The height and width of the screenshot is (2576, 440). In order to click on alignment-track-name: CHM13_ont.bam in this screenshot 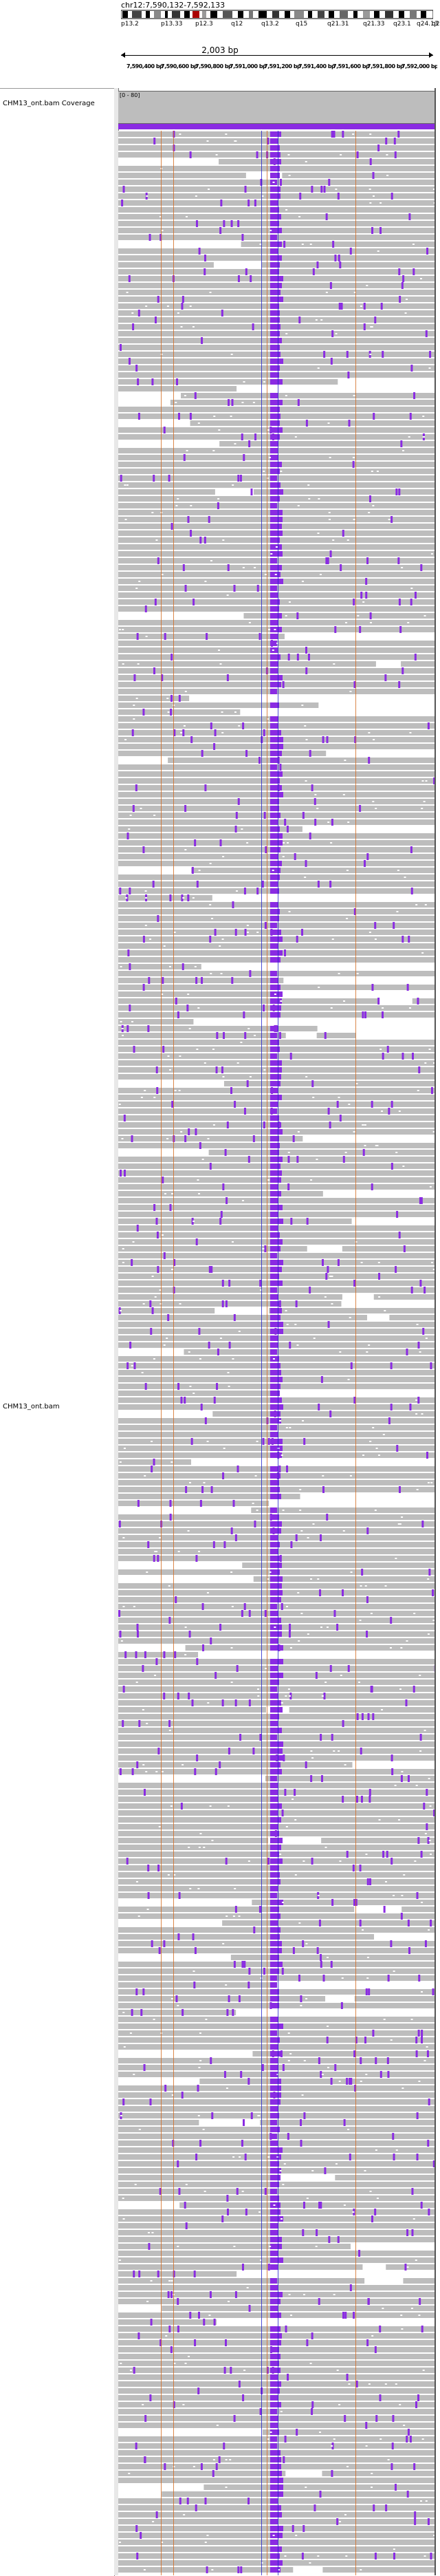, I will do `click(31, 1406)`.